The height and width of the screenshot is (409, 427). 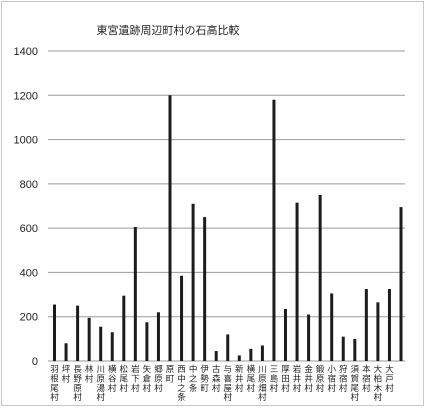 I want to click on category-label: 岩井村, so click(x=297, y=379).